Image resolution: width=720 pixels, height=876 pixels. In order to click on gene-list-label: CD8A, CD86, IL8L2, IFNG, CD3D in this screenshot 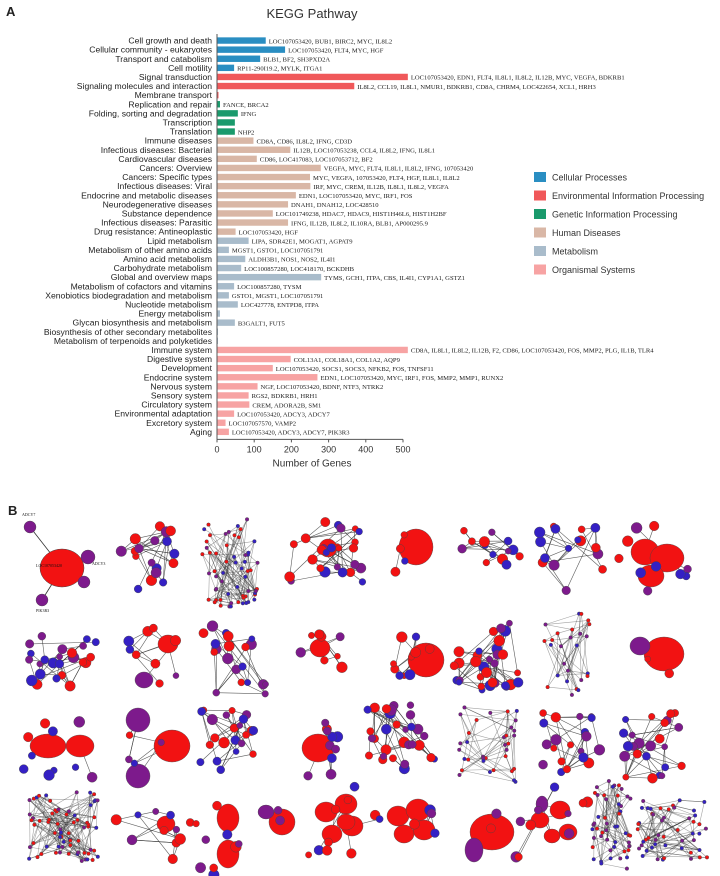, I will do `click(304, 141)`.